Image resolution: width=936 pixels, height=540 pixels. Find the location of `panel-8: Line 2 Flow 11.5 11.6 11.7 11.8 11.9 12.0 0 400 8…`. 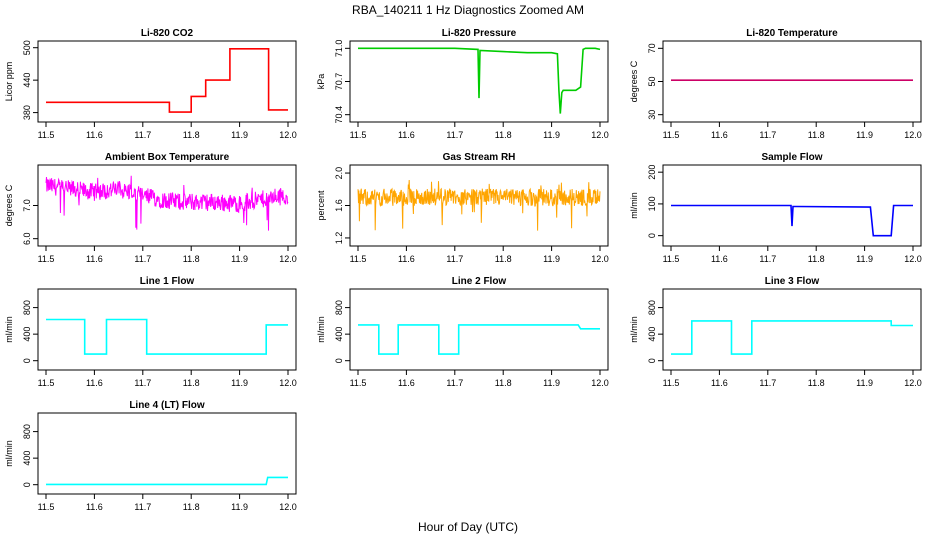

panel-8: Line 2 Flow 11.5 11.6 11.7 11.8 11.9 12.0 0 400 8… is located at coordinates (462, 332).